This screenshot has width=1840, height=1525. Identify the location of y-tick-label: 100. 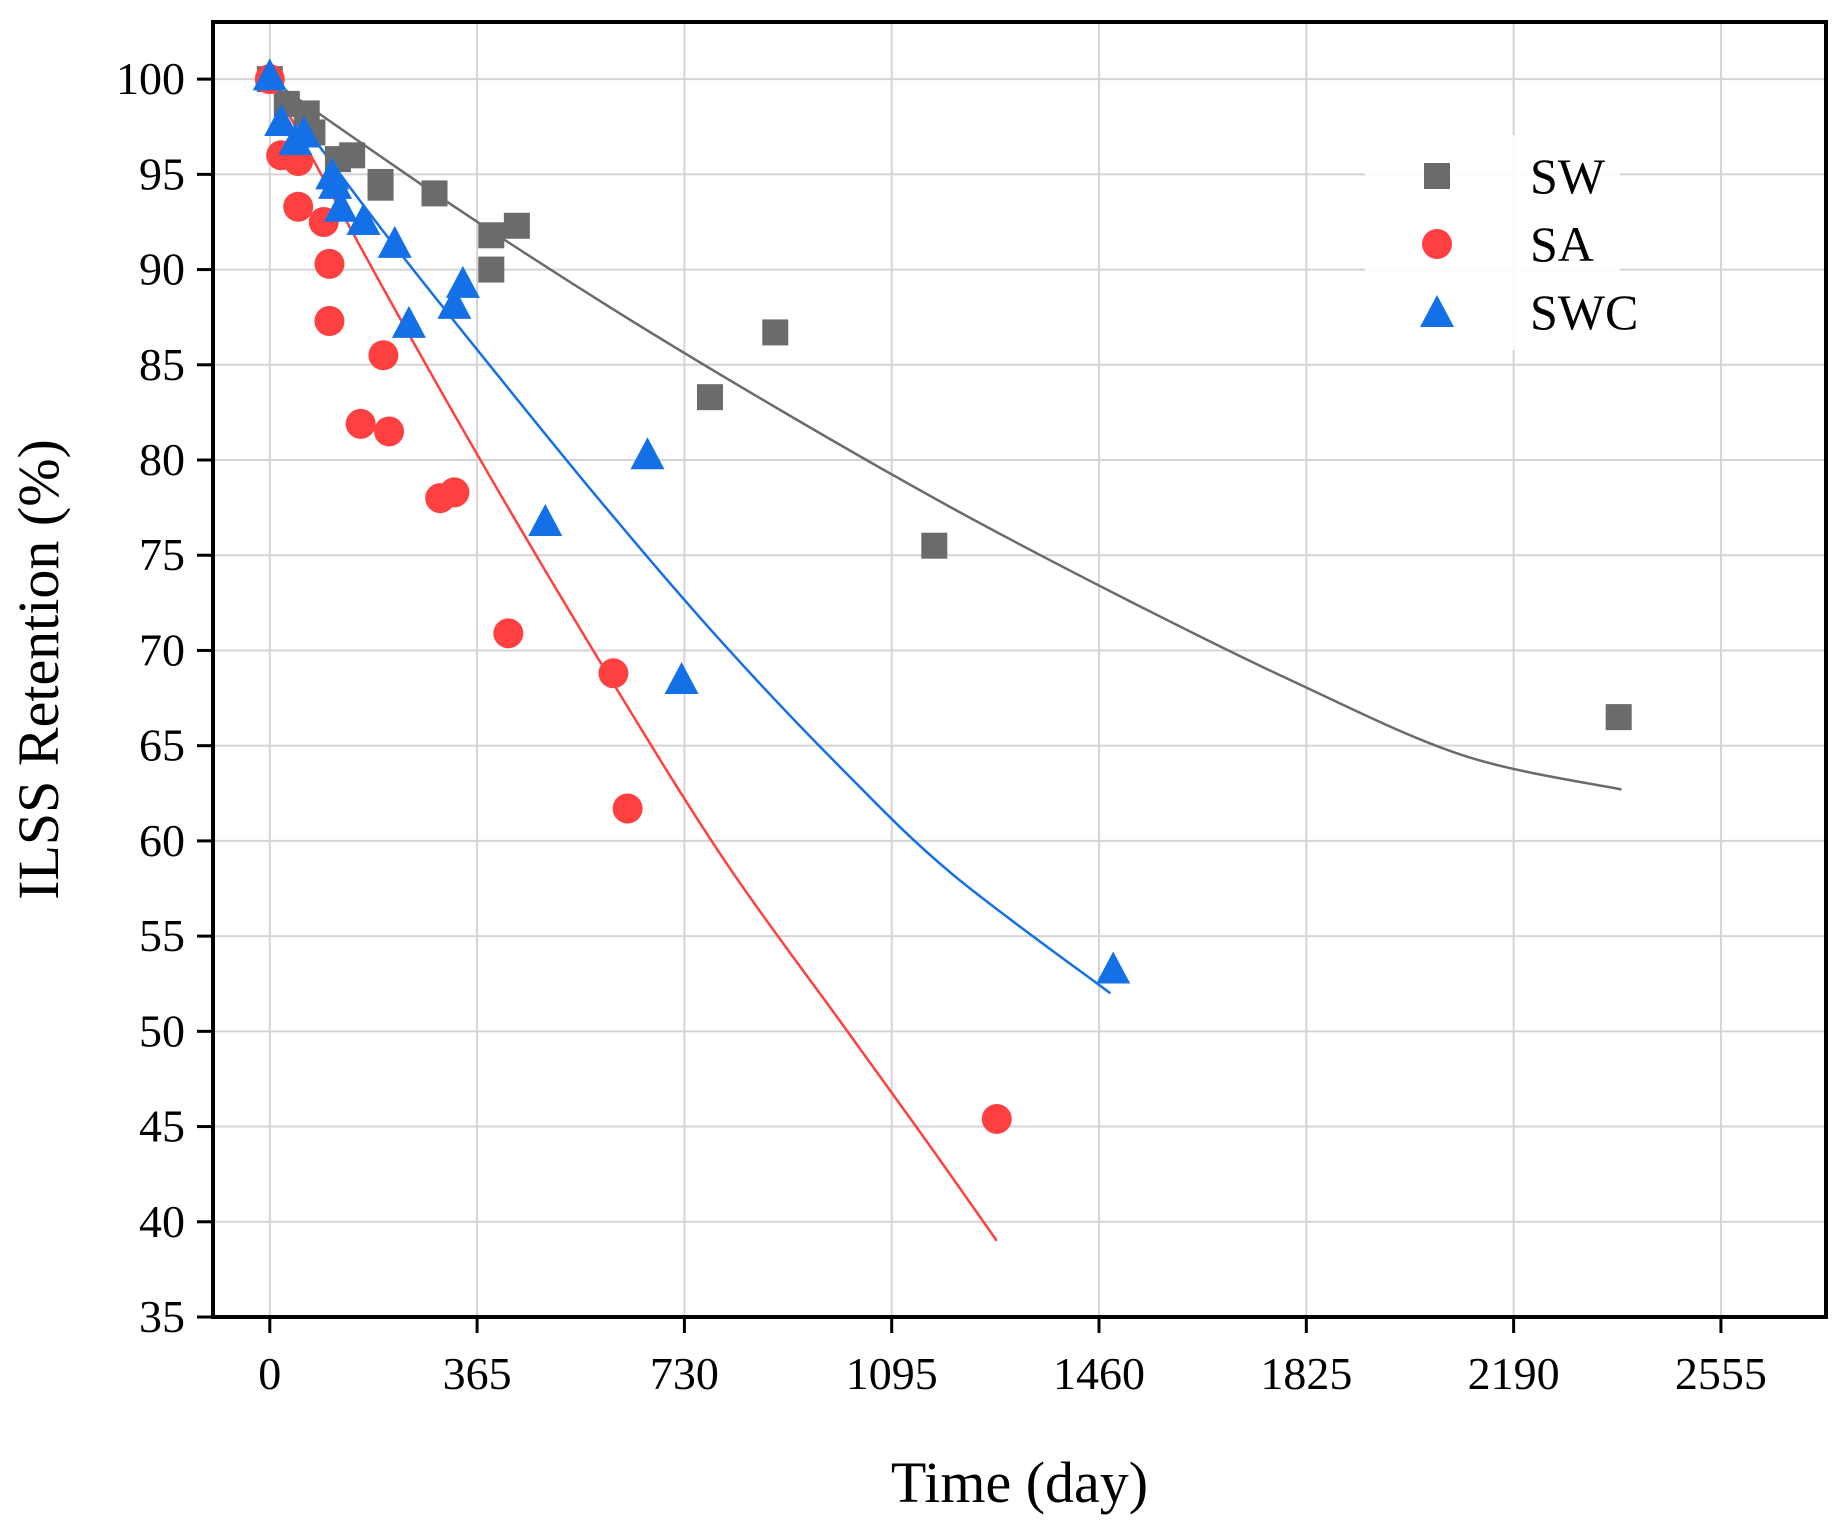
(150, 78).